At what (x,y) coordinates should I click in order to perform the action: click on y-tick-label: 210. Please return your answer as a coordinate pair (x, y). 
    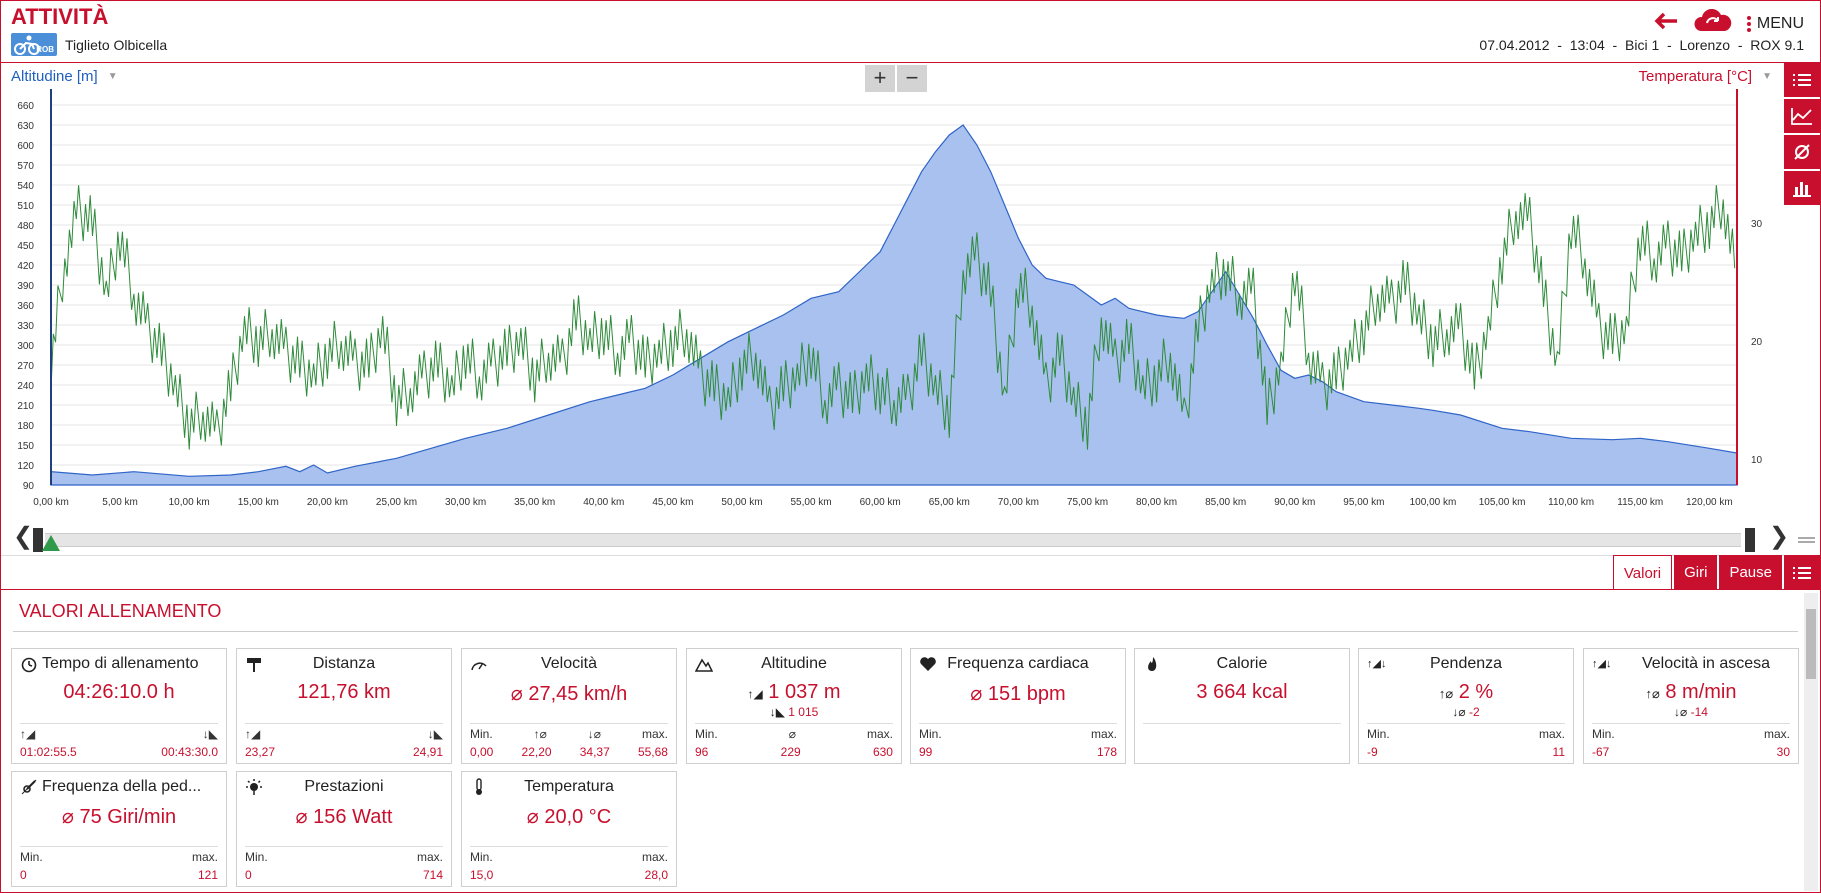
    Looking at the image, I should click on (25, 406).